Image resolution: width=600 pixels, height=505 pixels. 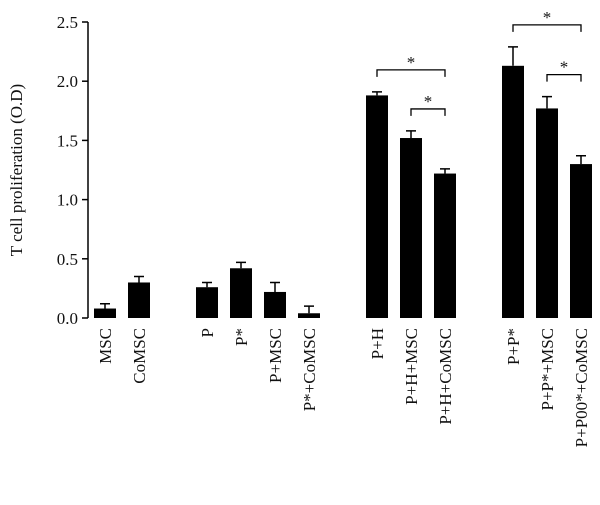 What do you see at coordinates (16, 170) in the screenshot?
I see `y-axis-label: T cell proliferation (O.D)` at bounding box center [16, 170].